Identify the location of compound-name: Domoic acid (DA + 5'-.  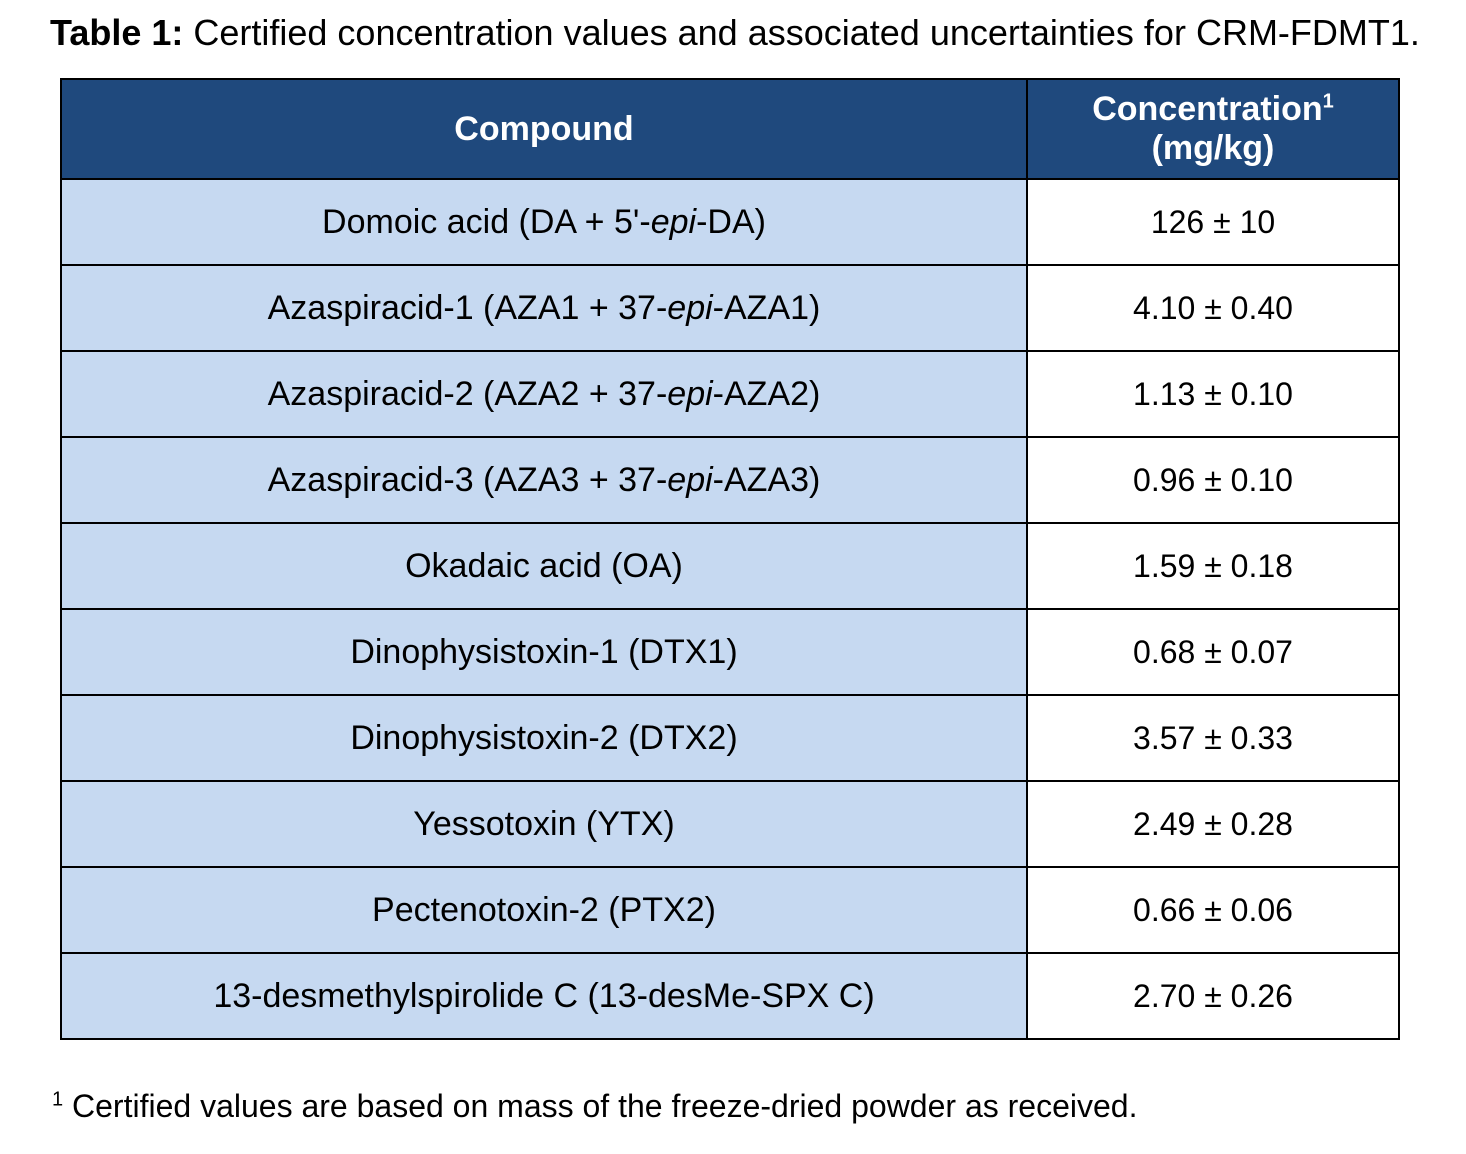
(486, 221).